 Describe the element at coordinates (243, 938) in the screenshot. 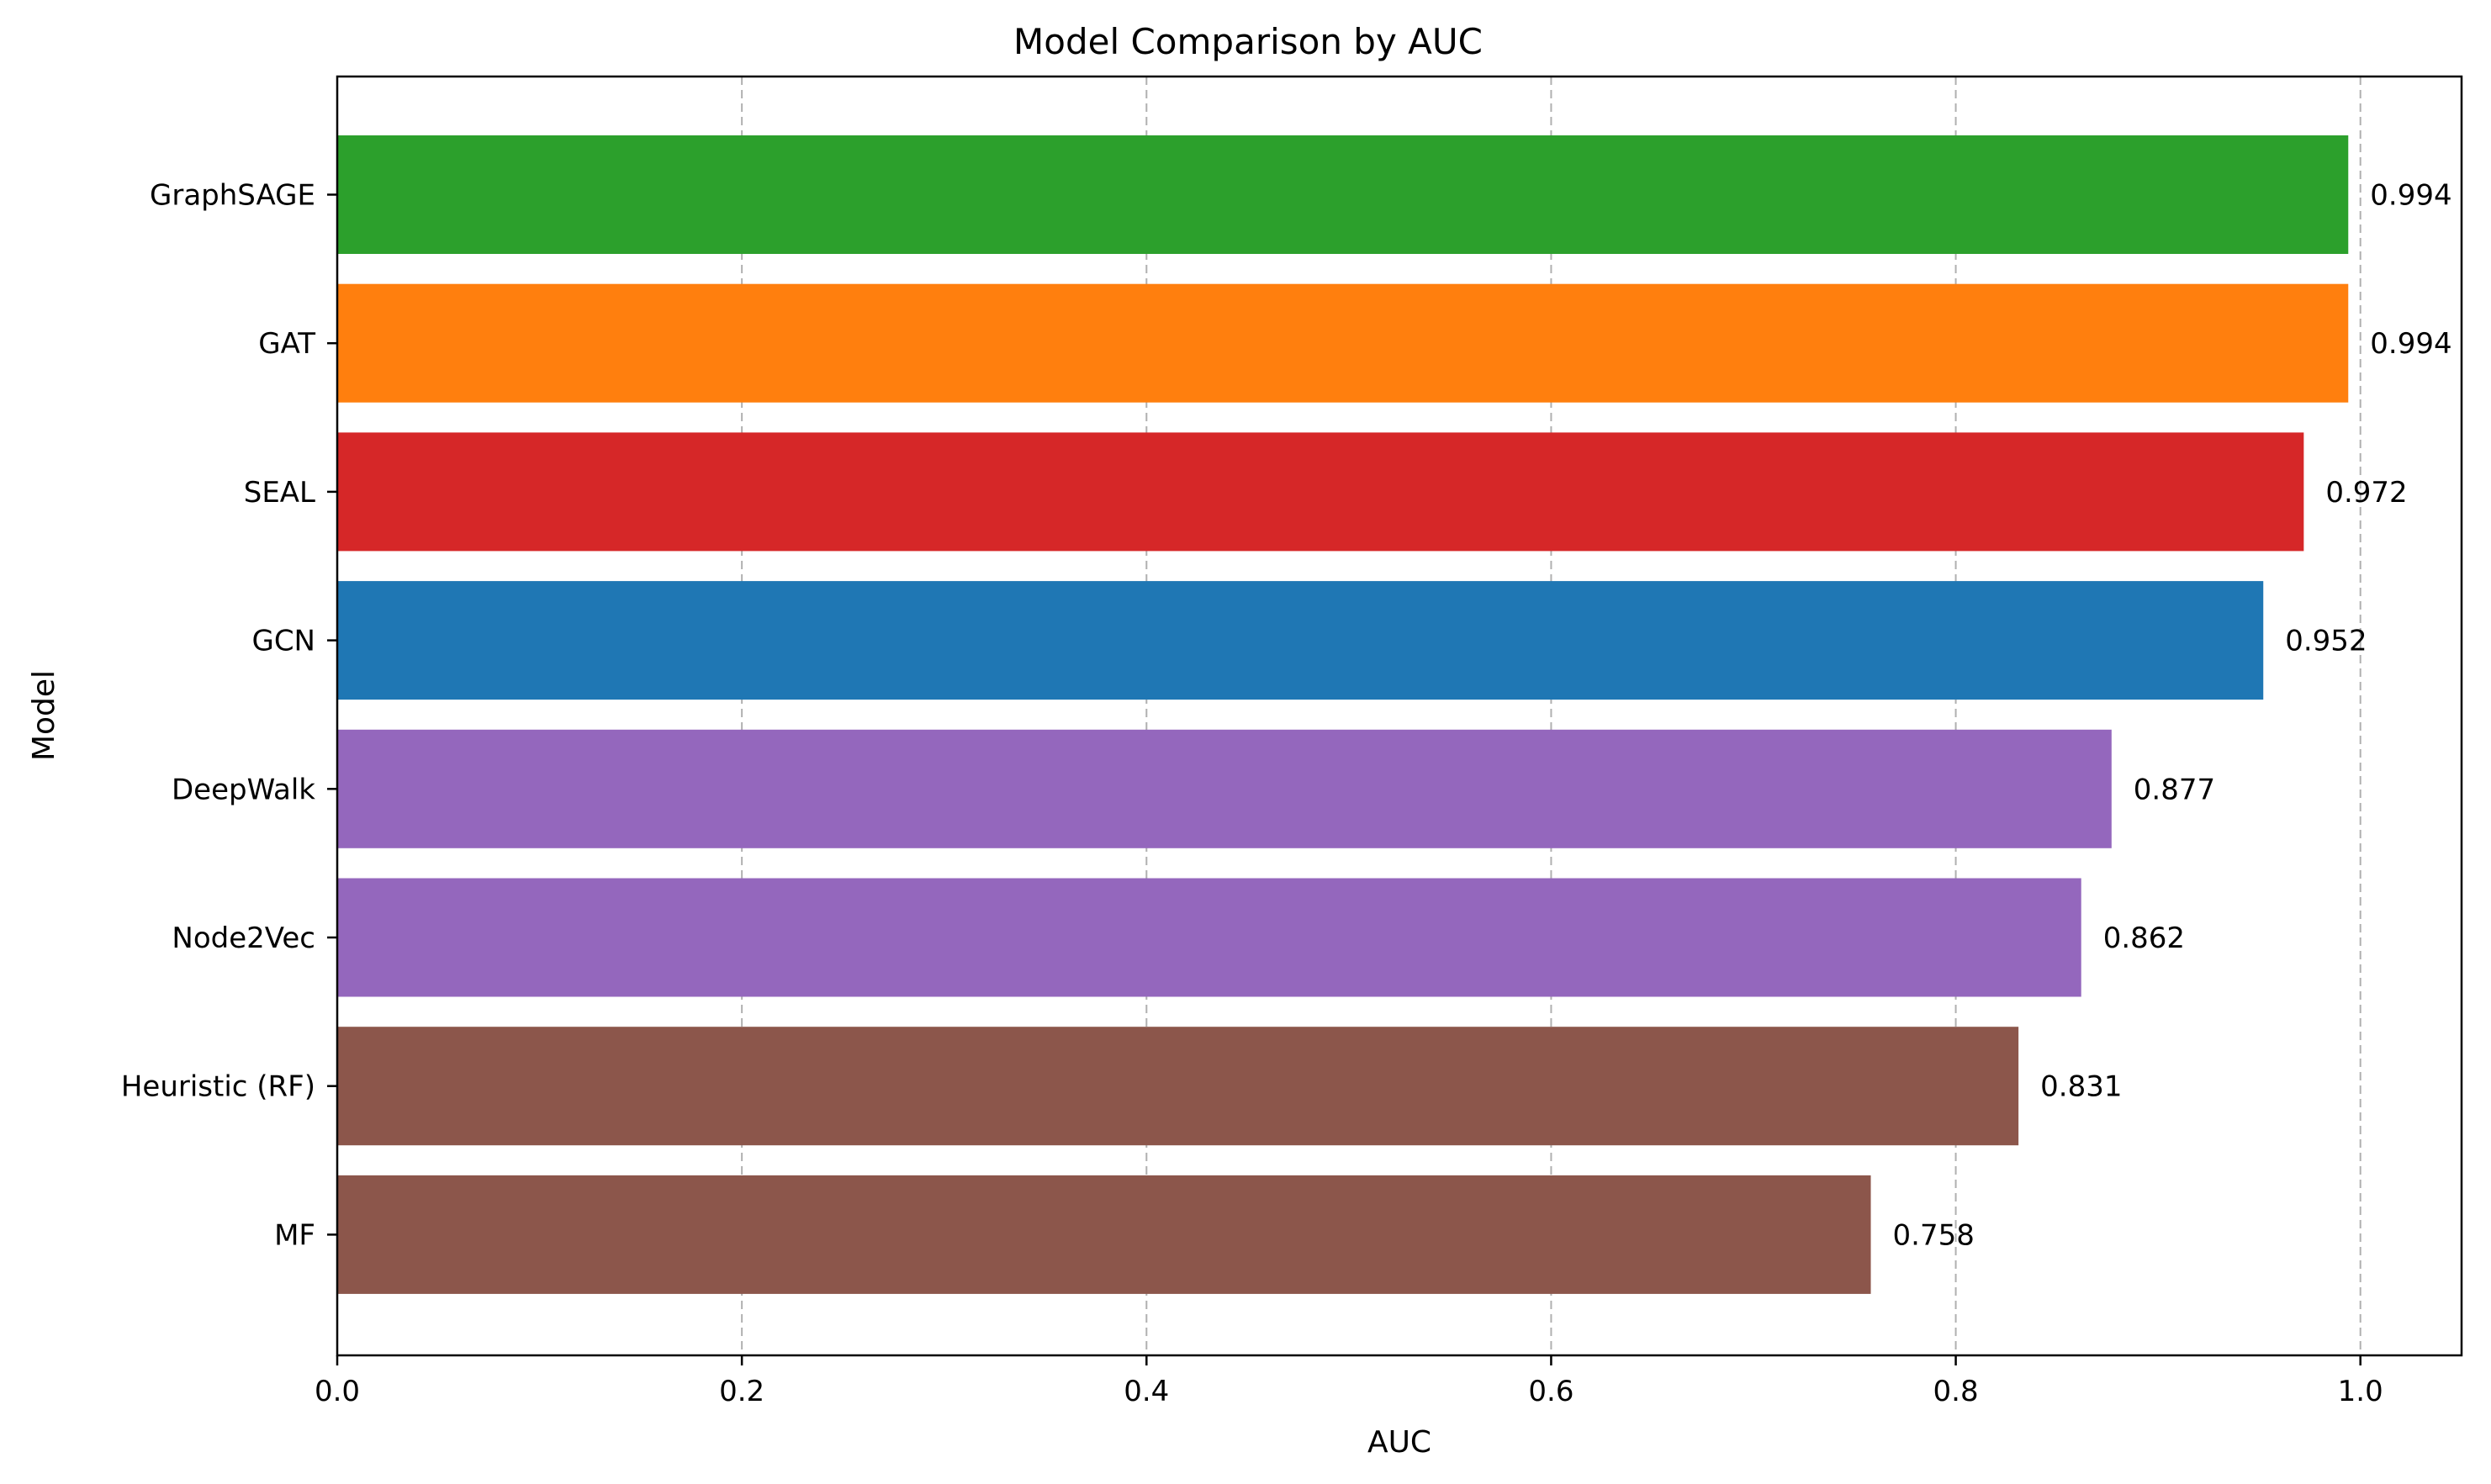

I see `y-tick-label: Node2Vec` at that location.